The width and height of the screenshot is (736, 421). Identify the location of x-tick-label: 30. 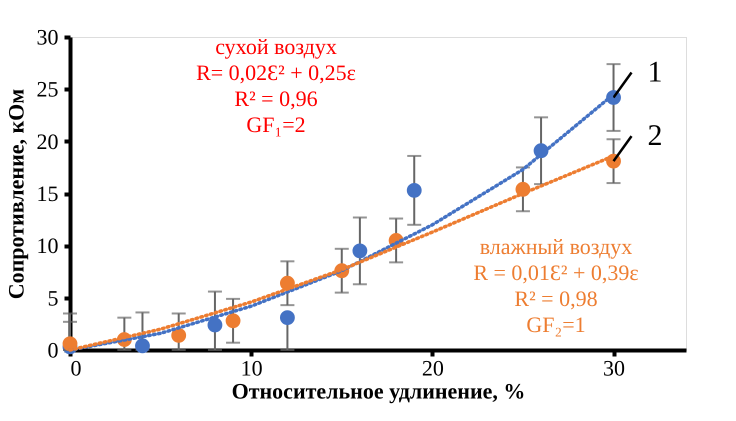
(614, 368).